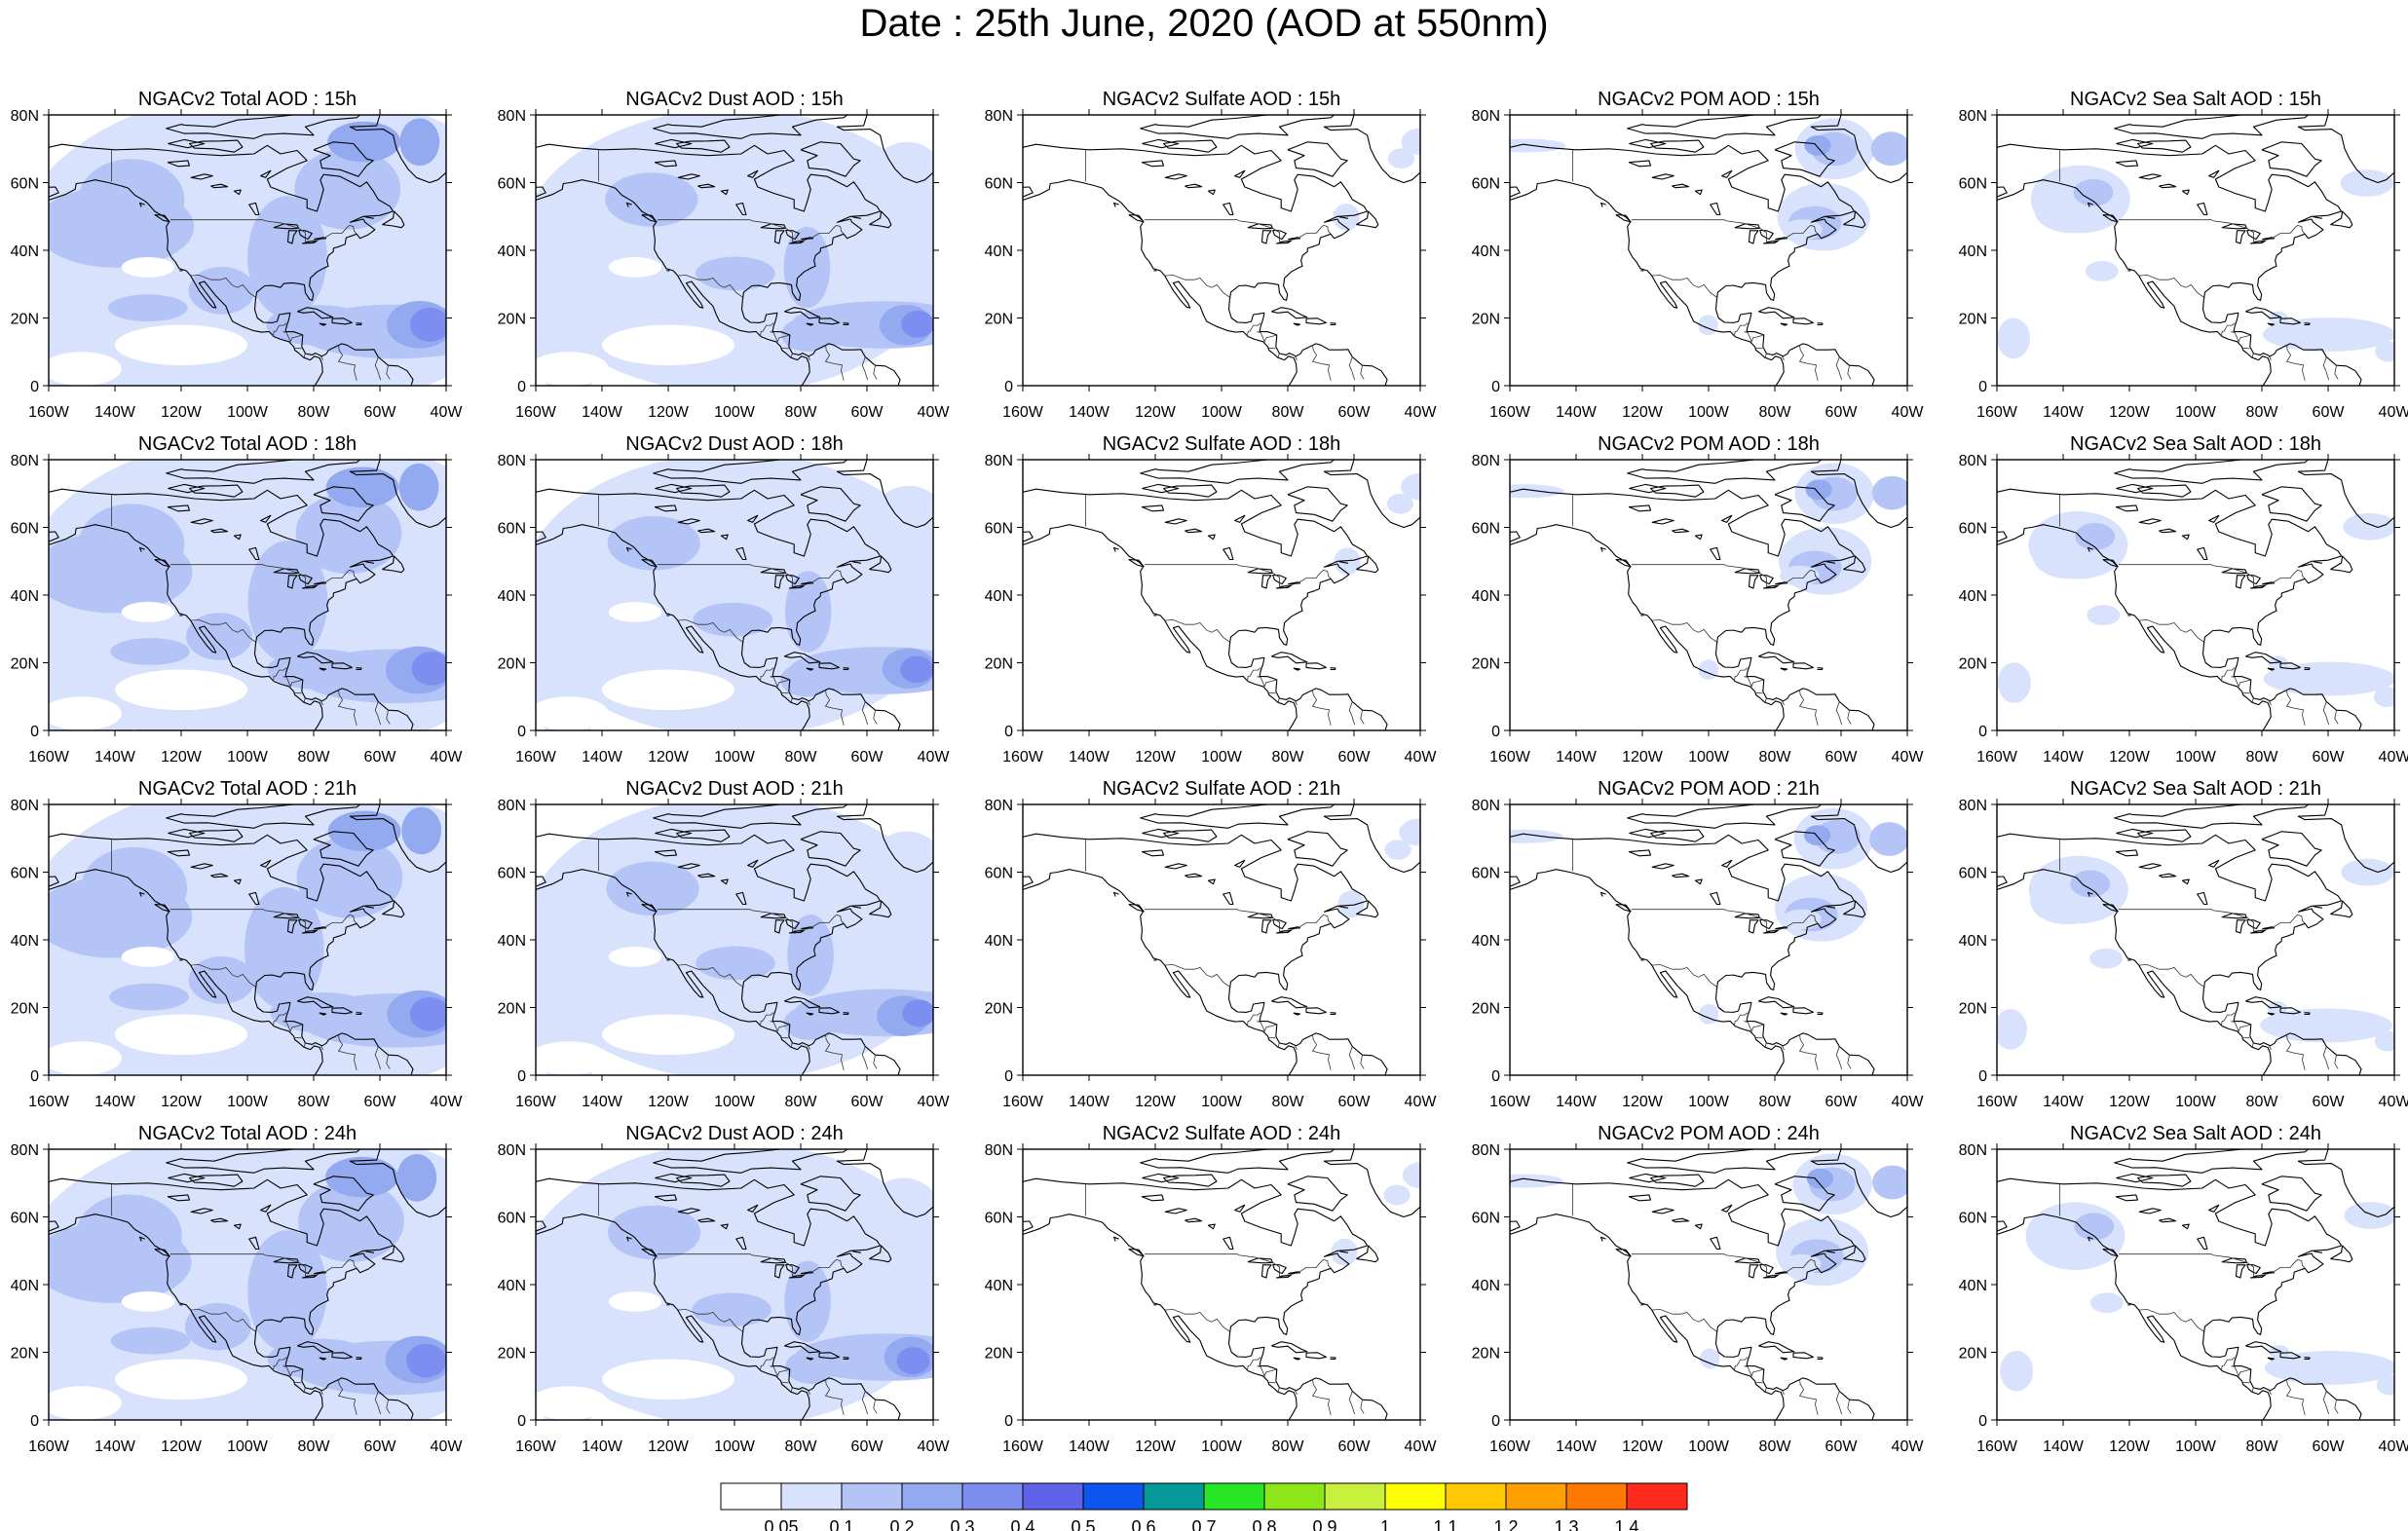 This screenshot has height=1531, width=2408. Describe the element at coordinates (1445, 1524) in the screenshot. I see `colorbar-label: 1.1` at that location.